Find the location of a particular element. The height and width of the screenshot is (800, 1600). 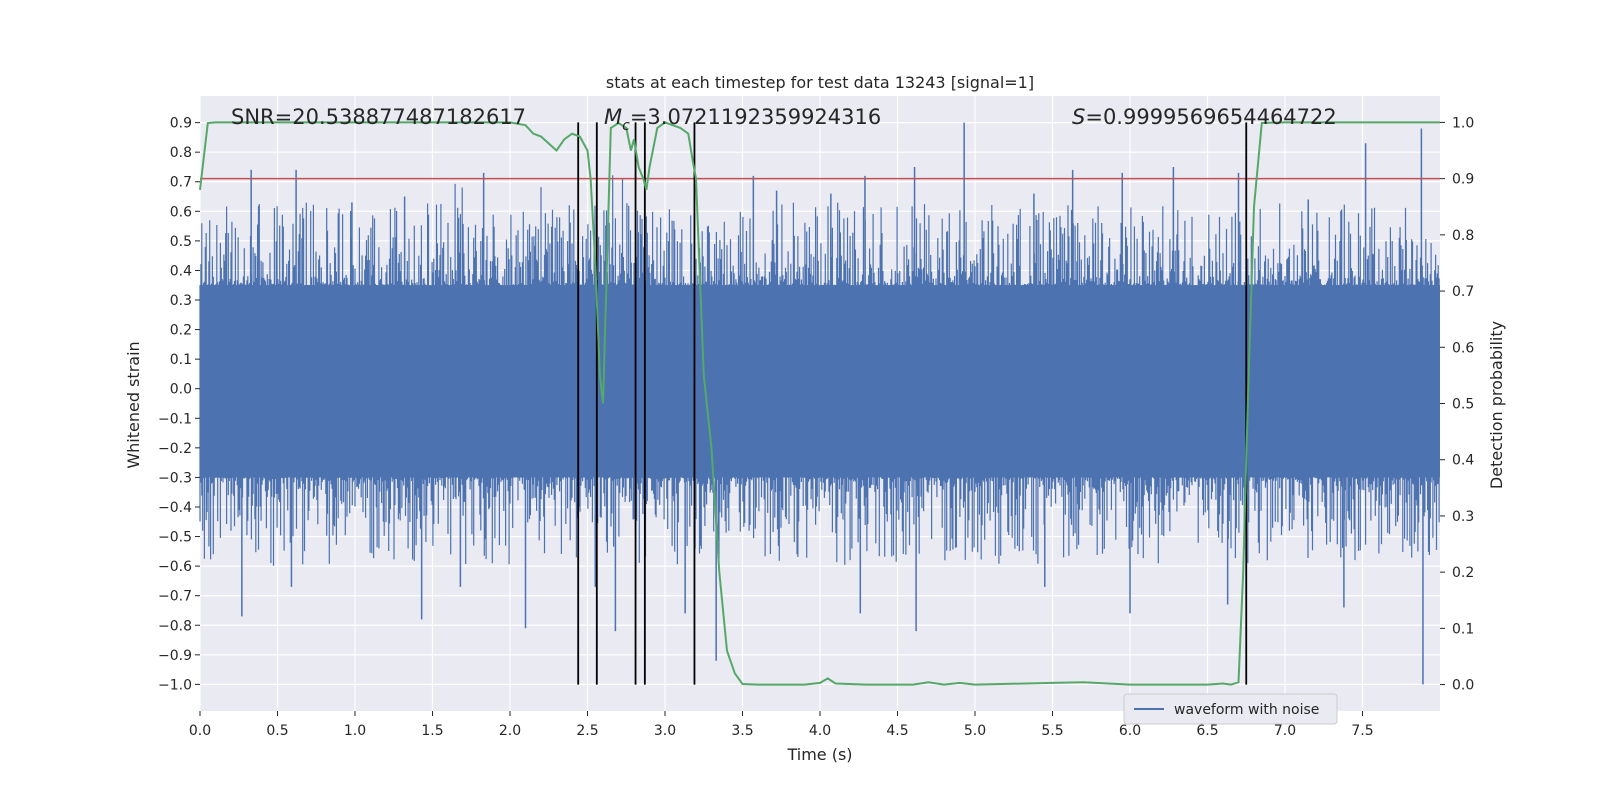

y-tick-label-4: −0.6 is located at coordinates (175, 567).